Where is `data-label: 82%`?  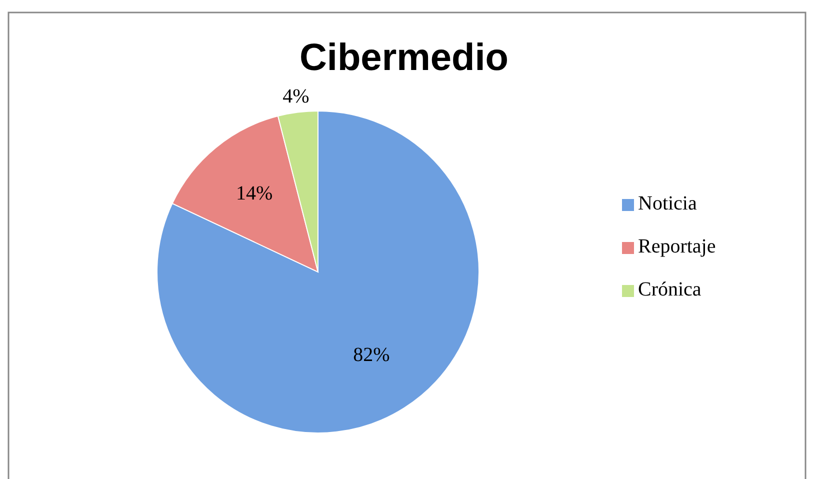 data-label: 82% is located at coordinates (371, 355).